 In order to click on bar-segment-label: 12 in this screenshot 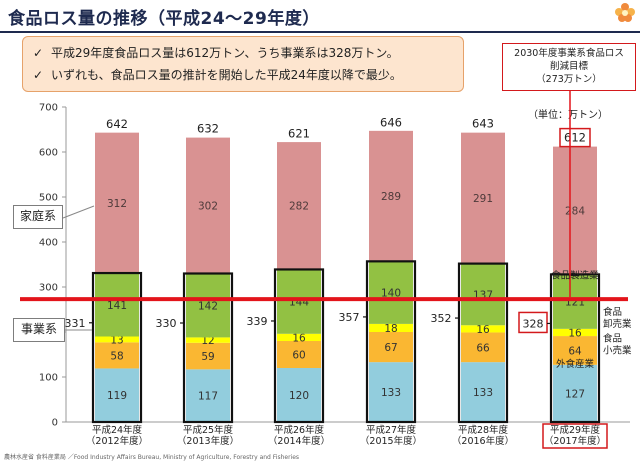, I will do `click(207, 341)`.